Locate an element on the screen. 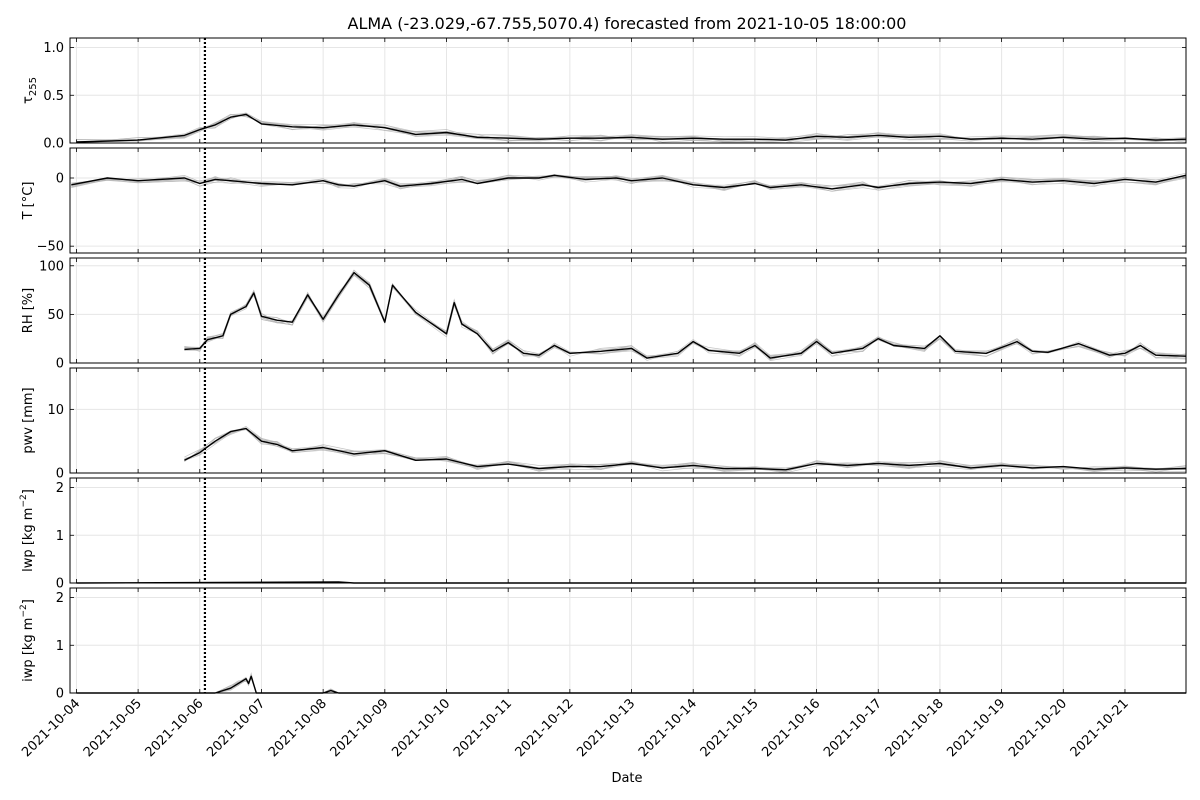  x-tick-label: 2021-10-17 is located at coordinates (853, 728).